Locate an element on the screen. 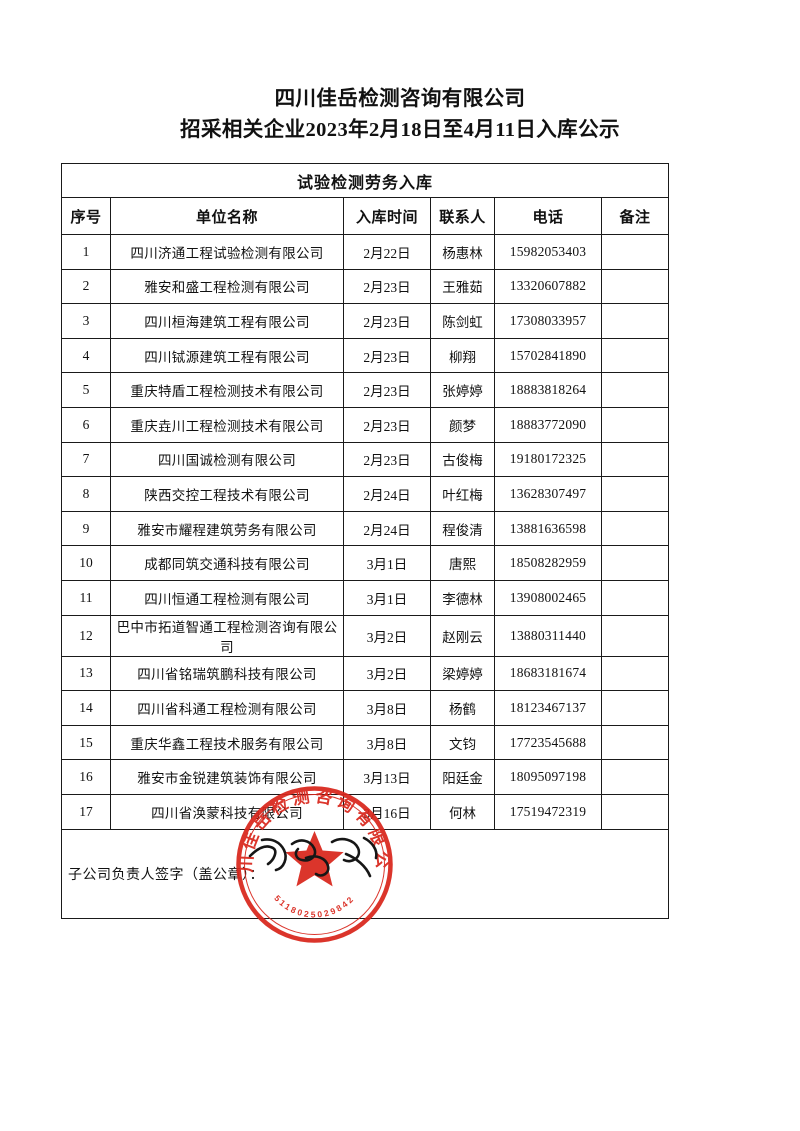  cell-phone: 18508282959 is located at coordinates (548, 563).